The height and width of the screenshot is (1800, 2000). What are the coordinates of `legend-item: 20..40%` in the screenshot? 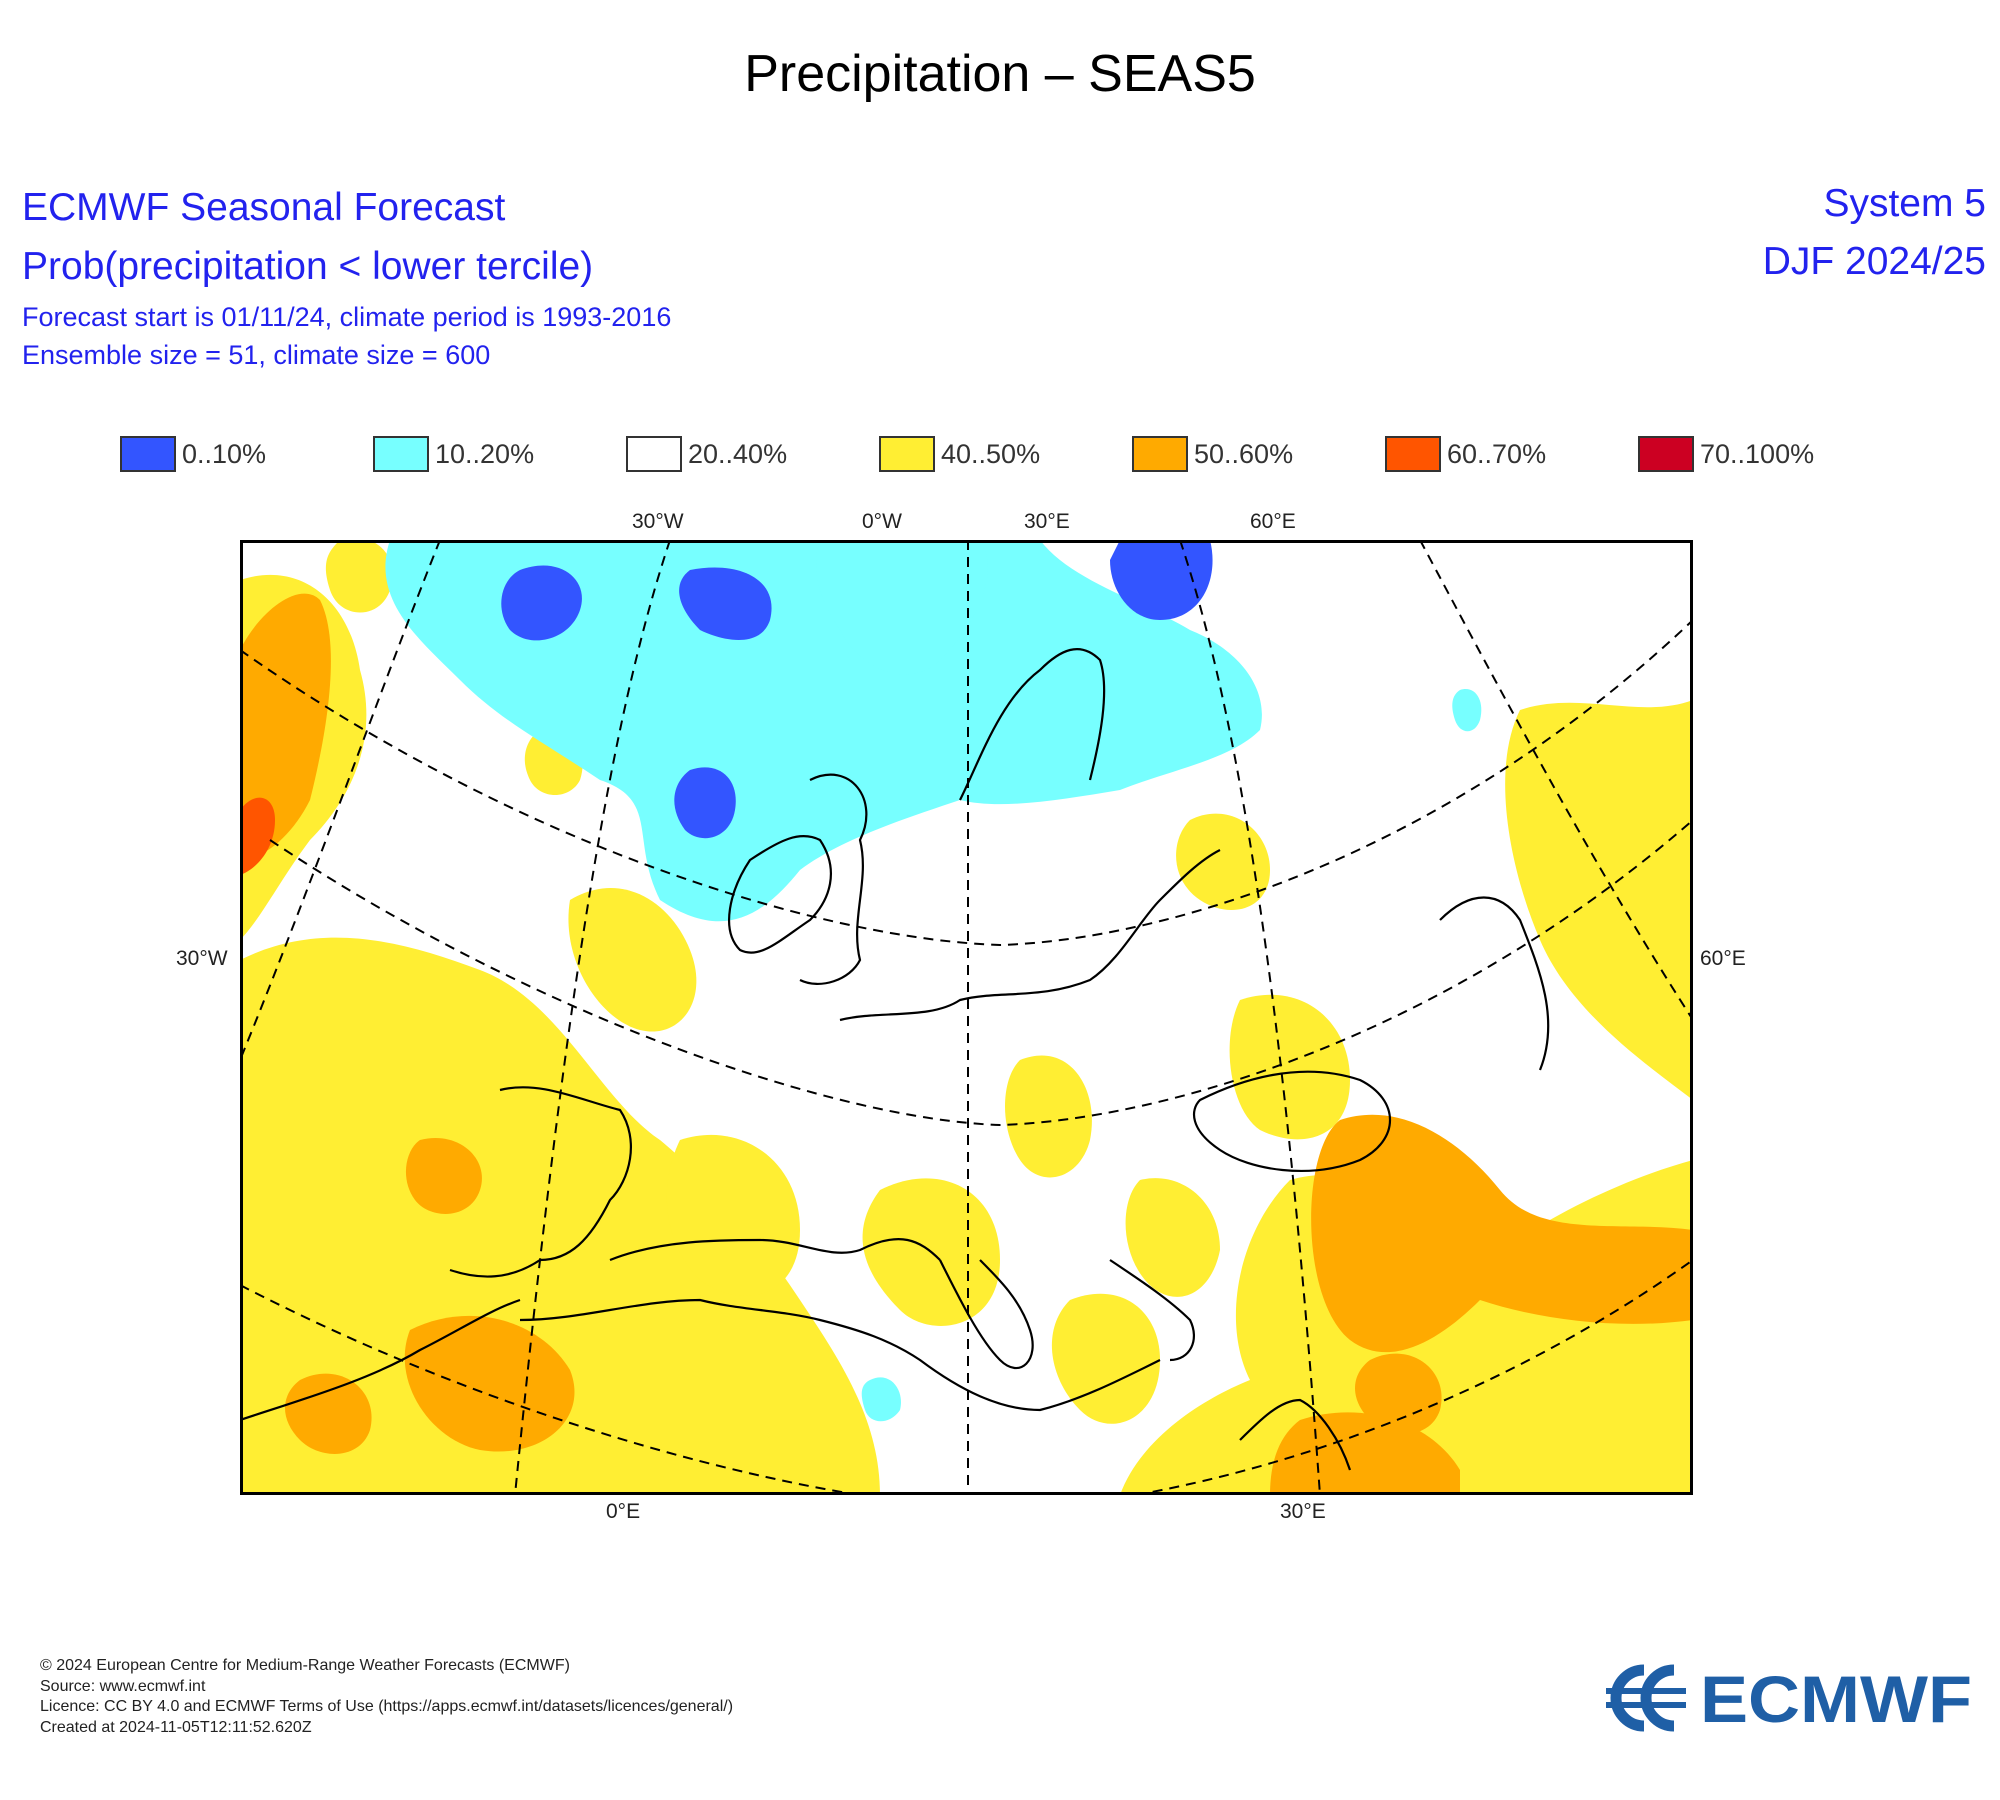 It's located at (706, 454).